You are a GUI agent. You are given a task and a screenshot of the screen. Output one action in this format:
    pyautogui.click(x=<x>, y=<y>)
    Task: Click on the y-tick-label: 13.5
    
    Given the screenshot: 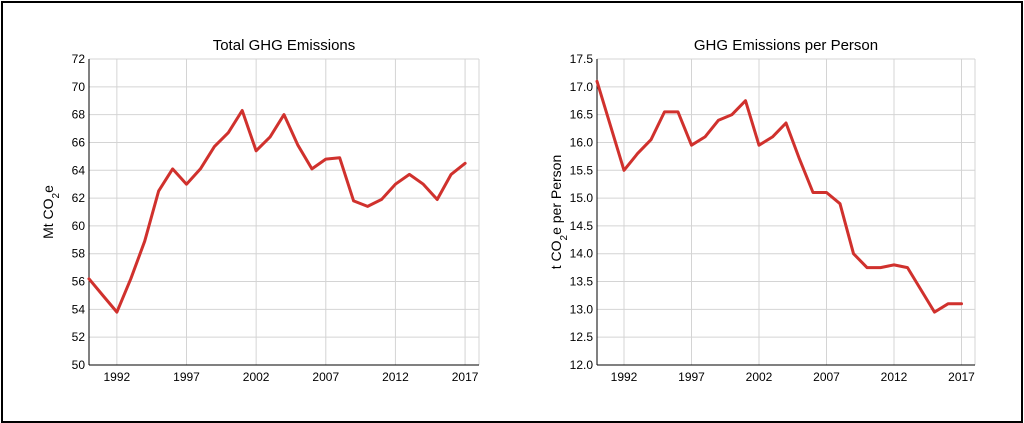 What is the action you would take?
    pyautogui.click(x=582, y=282)
    